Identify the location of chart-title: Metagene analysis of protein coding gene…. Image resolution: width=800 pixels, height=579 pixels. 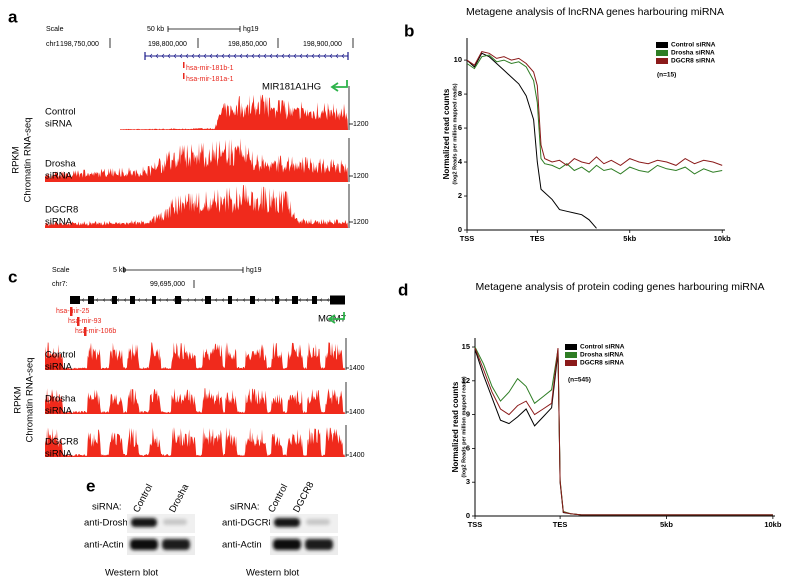
(620, 287).